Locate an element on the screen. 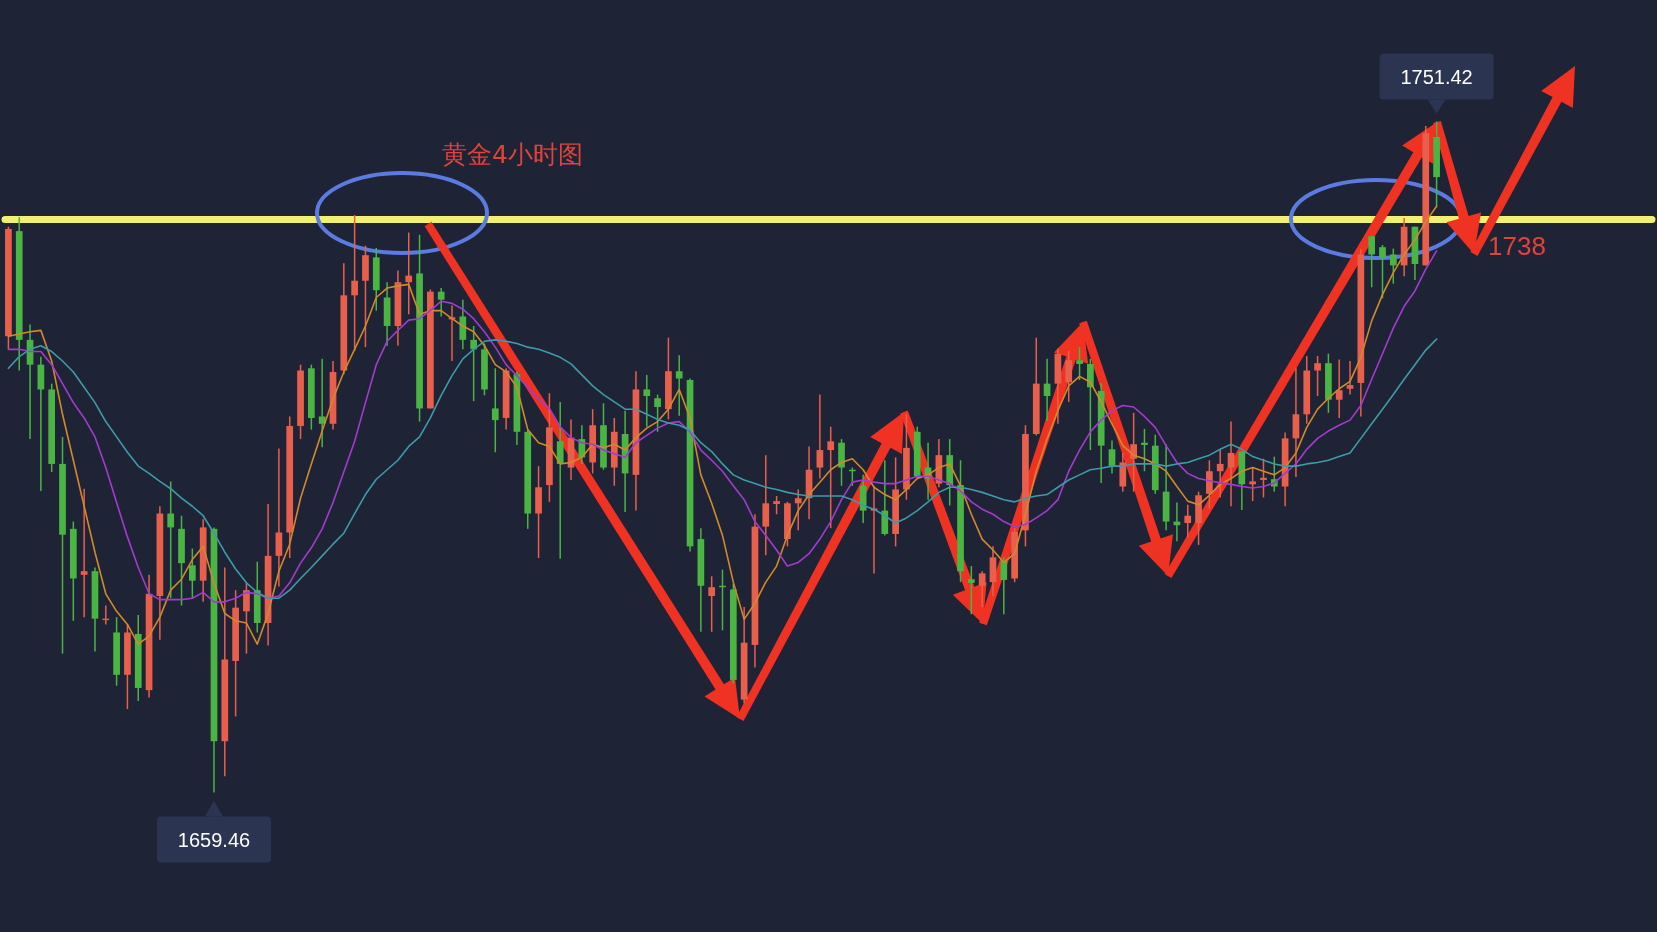 The image size is (1657, 932). annotation: 1751.42 is located at coordinates (1436, 76).